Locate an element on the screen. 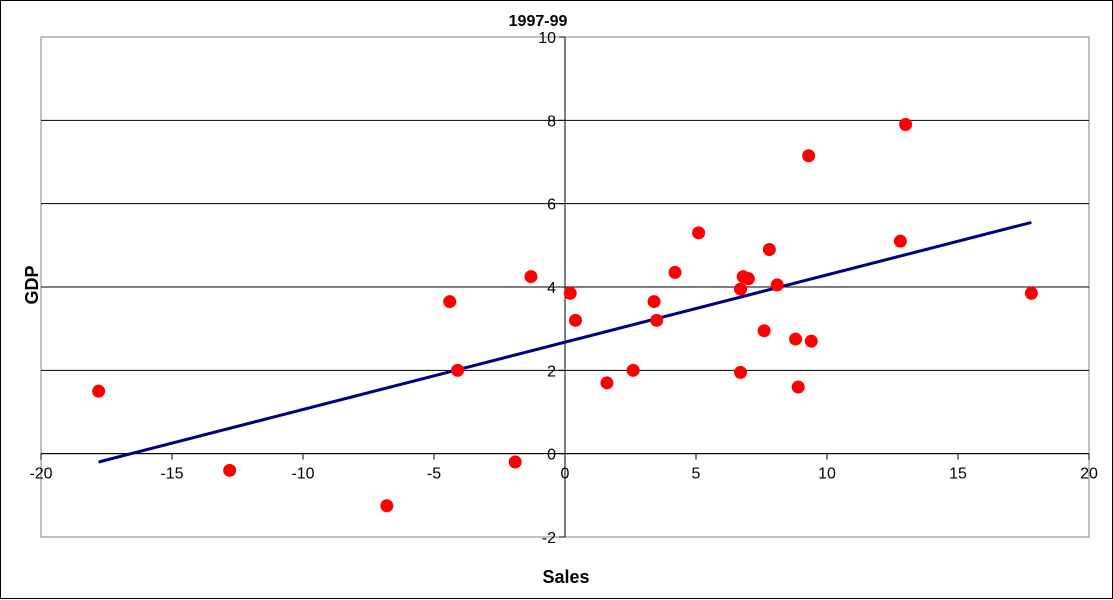  y-tick-label: 10 is located at coordinates (547, 38).